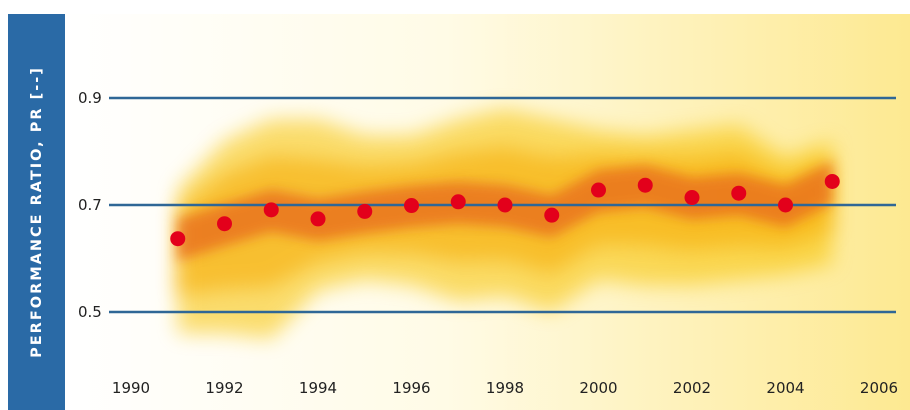 Image resolution: width=910 pixels, height=410 pixels. Describe the element at coordinates (224, 388) in the screenshot. I see `x-tick-label: 1992` at that location.